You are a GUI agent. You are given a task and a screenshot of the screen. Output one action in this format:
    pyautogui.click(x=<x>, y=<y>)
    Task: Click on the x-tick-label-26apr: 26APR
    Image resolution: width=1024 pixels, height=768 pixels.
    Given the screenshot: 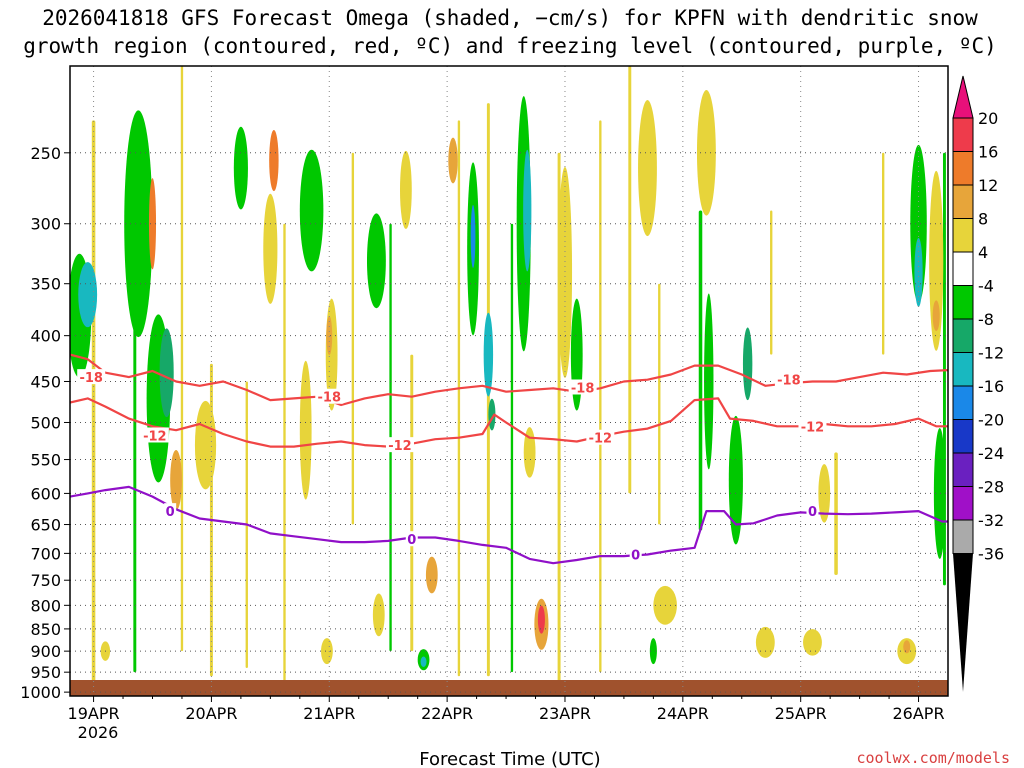 What is the action you would take?
    pyautogui.click(x=918, y=713)
    